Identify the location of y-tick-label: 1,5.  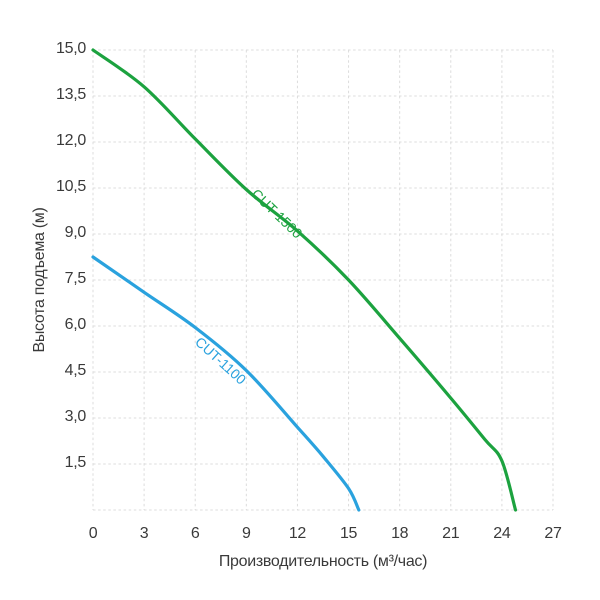
(76, 462).